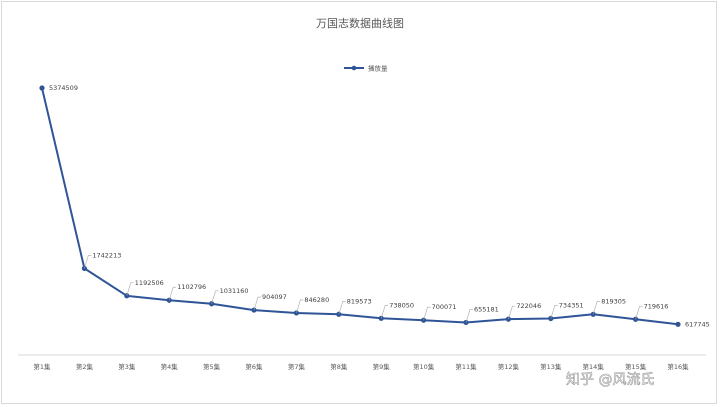  I want to click on x-tick-label: 第14集, so click(594, 366).